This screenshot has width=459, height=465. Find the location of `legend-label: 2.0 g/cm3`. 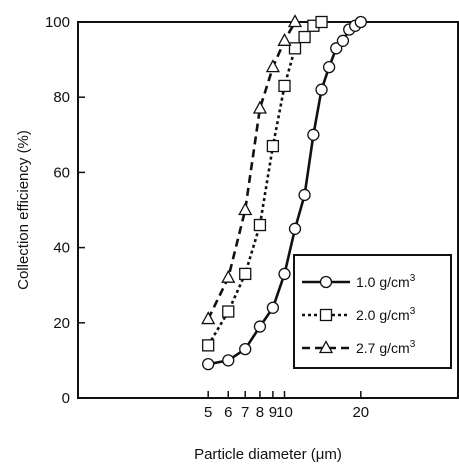

legend-label: 2.0 g/cm3 is located at coordinates (386, 314).